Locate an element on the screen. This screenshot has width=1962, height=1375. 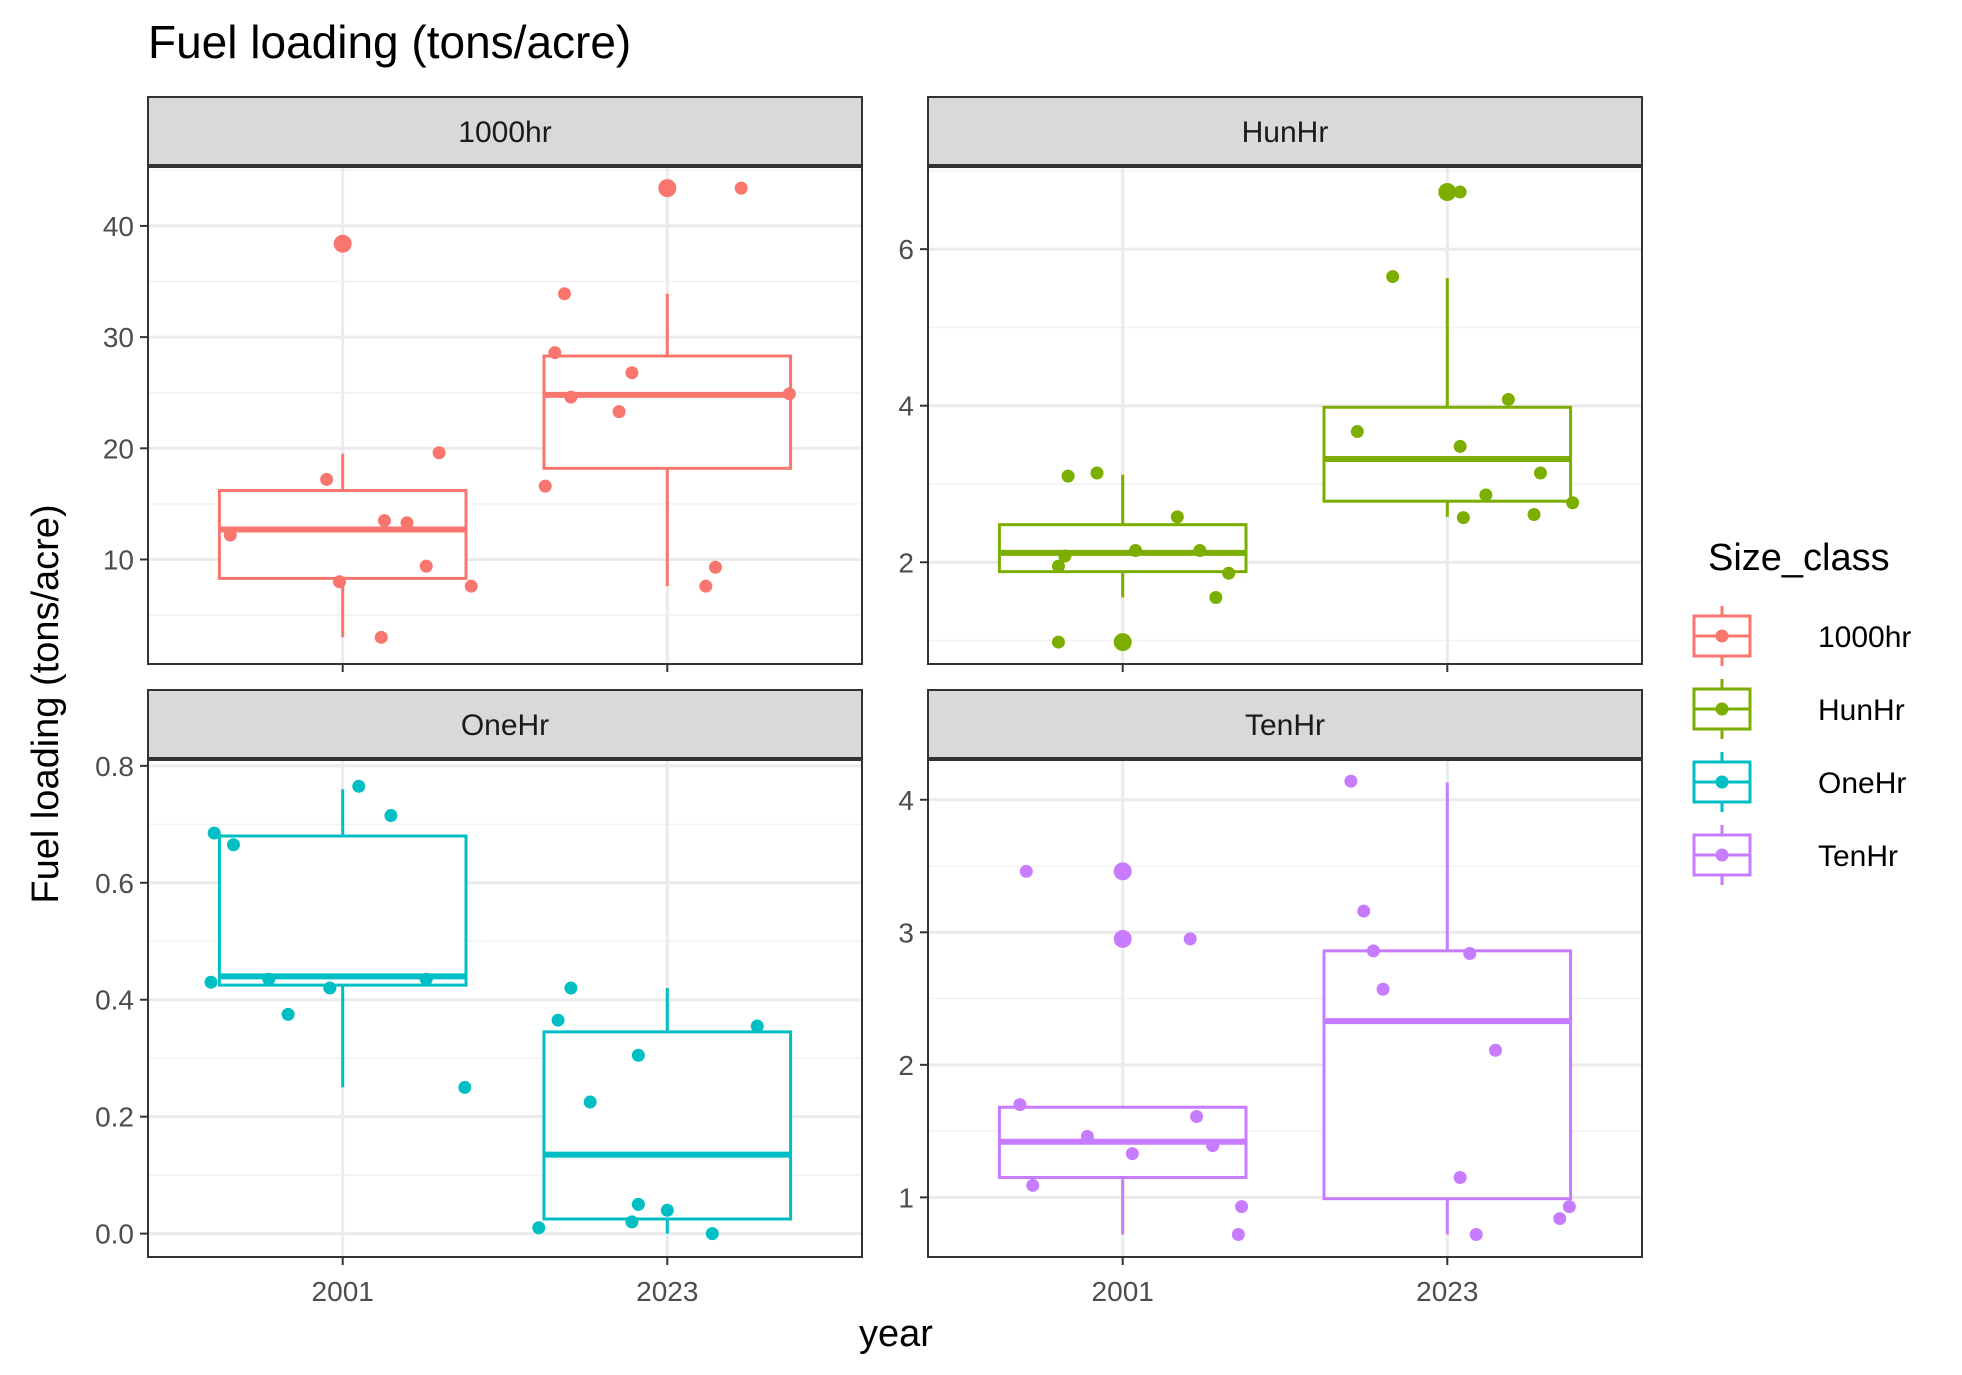
legend-key-hunhr is located at coordinates (1722, 709).